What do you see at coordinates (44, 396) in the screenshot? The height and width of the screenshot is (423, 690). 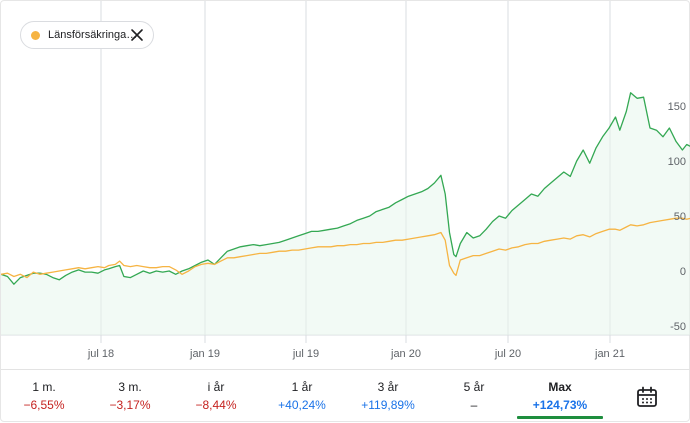 I see `tab-1m: 1 m. −6,55%` at bounding box center [44, 396].